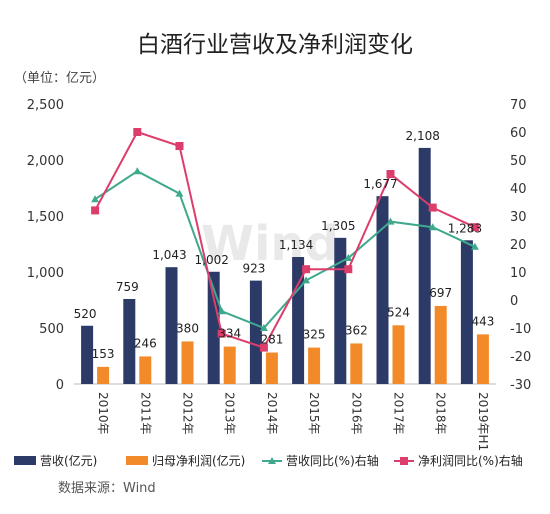  What do you see at coordinates (296, 245) in the screenshot?
I see `revenue-data-label: 1,134` at bounding box center [296, 245].